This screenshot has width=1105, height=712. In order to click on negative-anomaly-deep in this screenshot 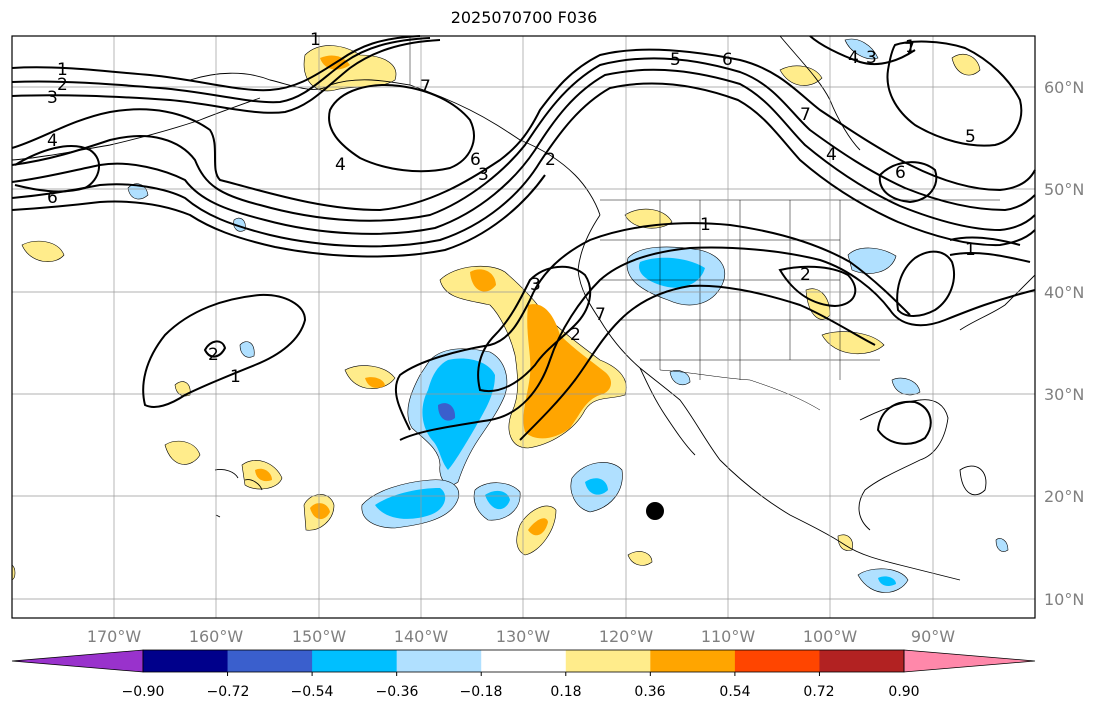, I will do `click(447, 412)`.